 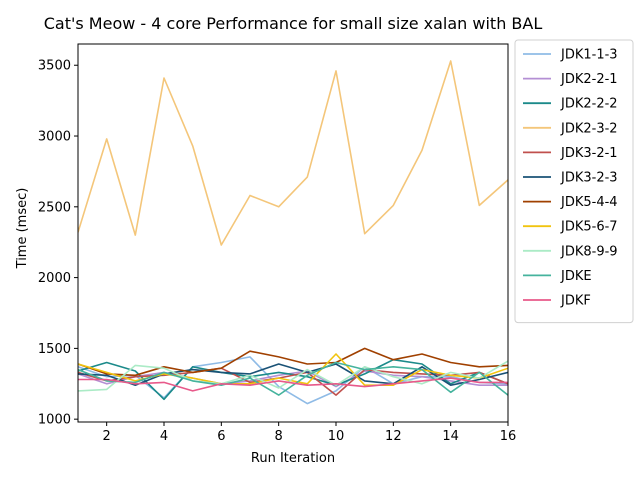 I want to click on legend-label: JDKF, so click(x=575, y=301).